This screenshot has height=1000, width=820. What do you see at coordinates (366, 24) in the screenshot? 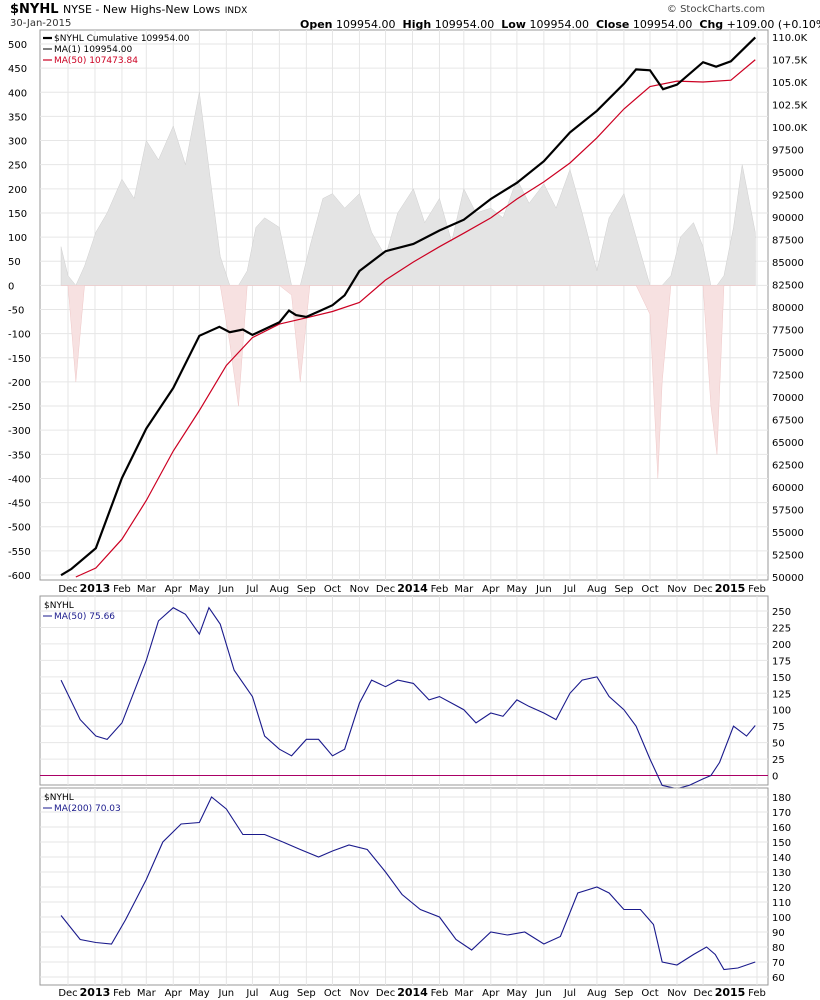
I see `open-value: 109954.00` at bounding box center [366, 24].